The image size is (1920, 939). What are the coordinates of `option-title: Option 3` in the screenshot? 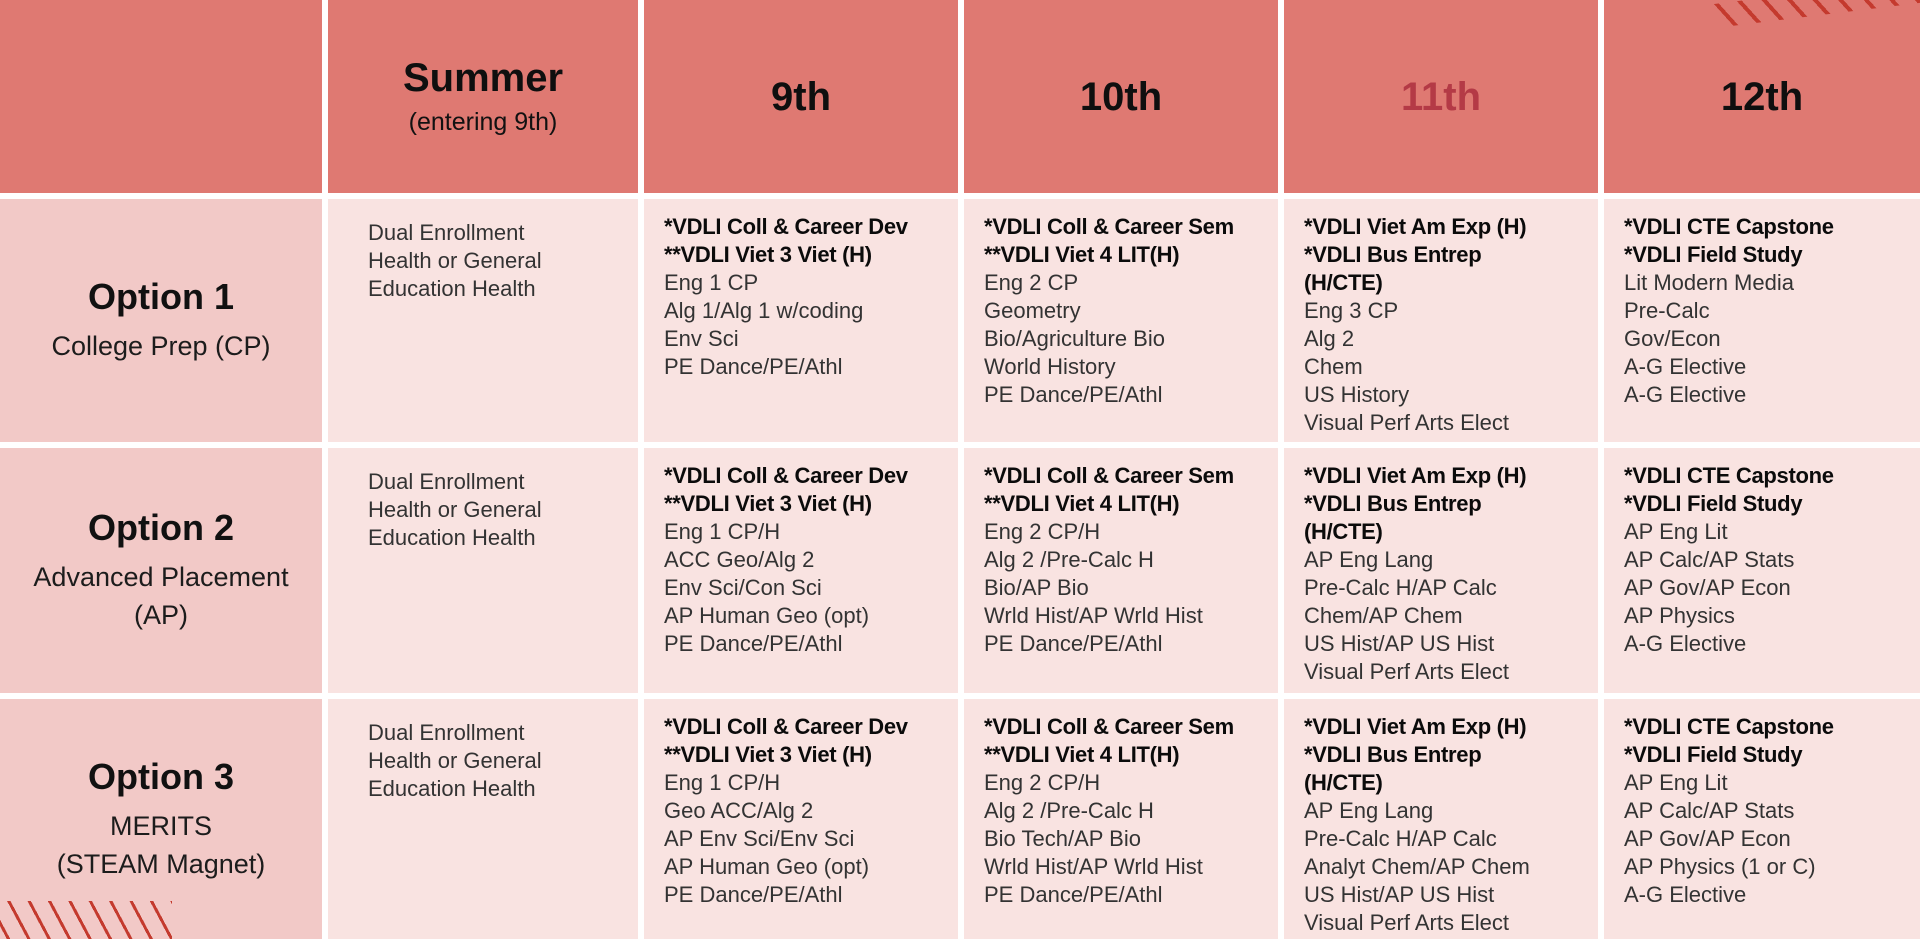 It's located at (161, 776).